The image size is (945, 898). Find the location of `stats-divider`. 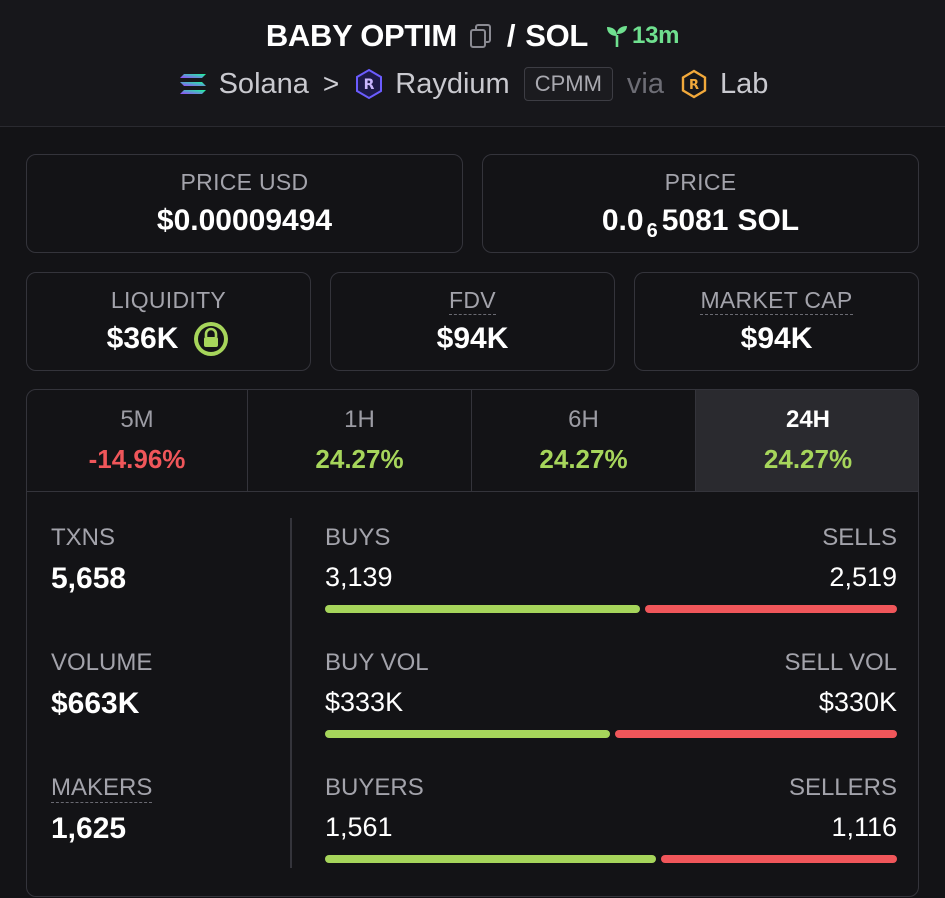

stats-divider is located at coordinates (291, 693).